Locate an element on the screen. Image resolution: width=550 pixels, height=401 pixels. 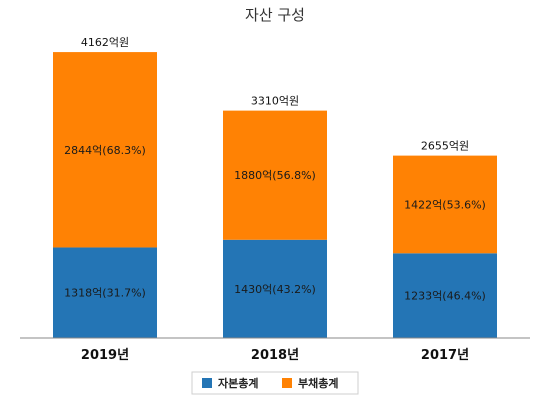
chart-title: 자산 구성 is located at coordinates (275, 15).